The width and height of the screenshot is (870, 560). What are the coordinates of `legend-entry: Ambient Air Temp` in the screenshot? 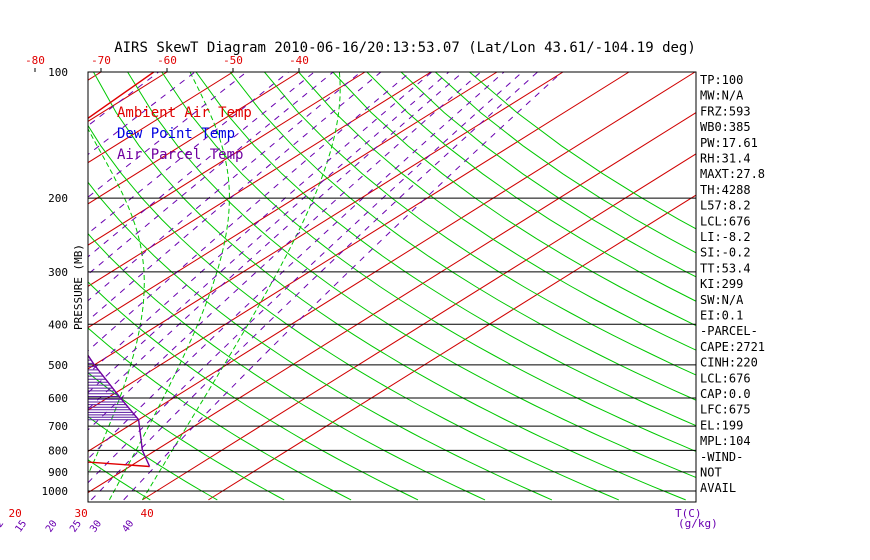 It's located at (184, 113).